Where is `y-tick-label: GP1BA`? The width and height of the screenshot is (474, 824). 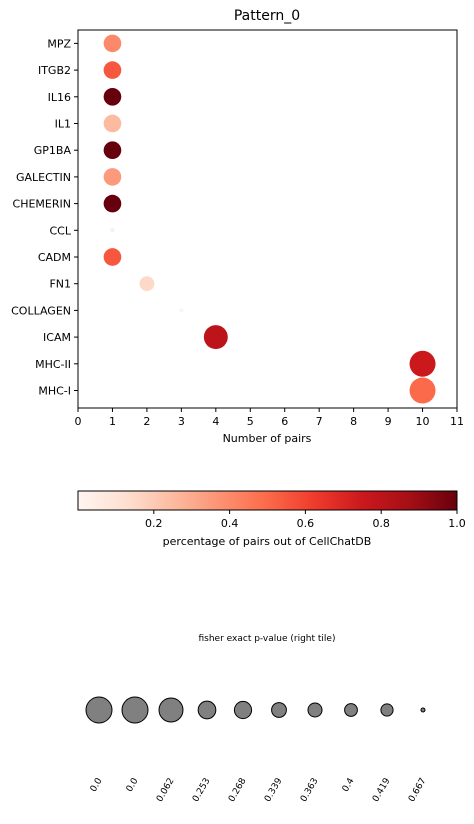 y-tick-label: GP1BA is located at coordinates (53, 150).